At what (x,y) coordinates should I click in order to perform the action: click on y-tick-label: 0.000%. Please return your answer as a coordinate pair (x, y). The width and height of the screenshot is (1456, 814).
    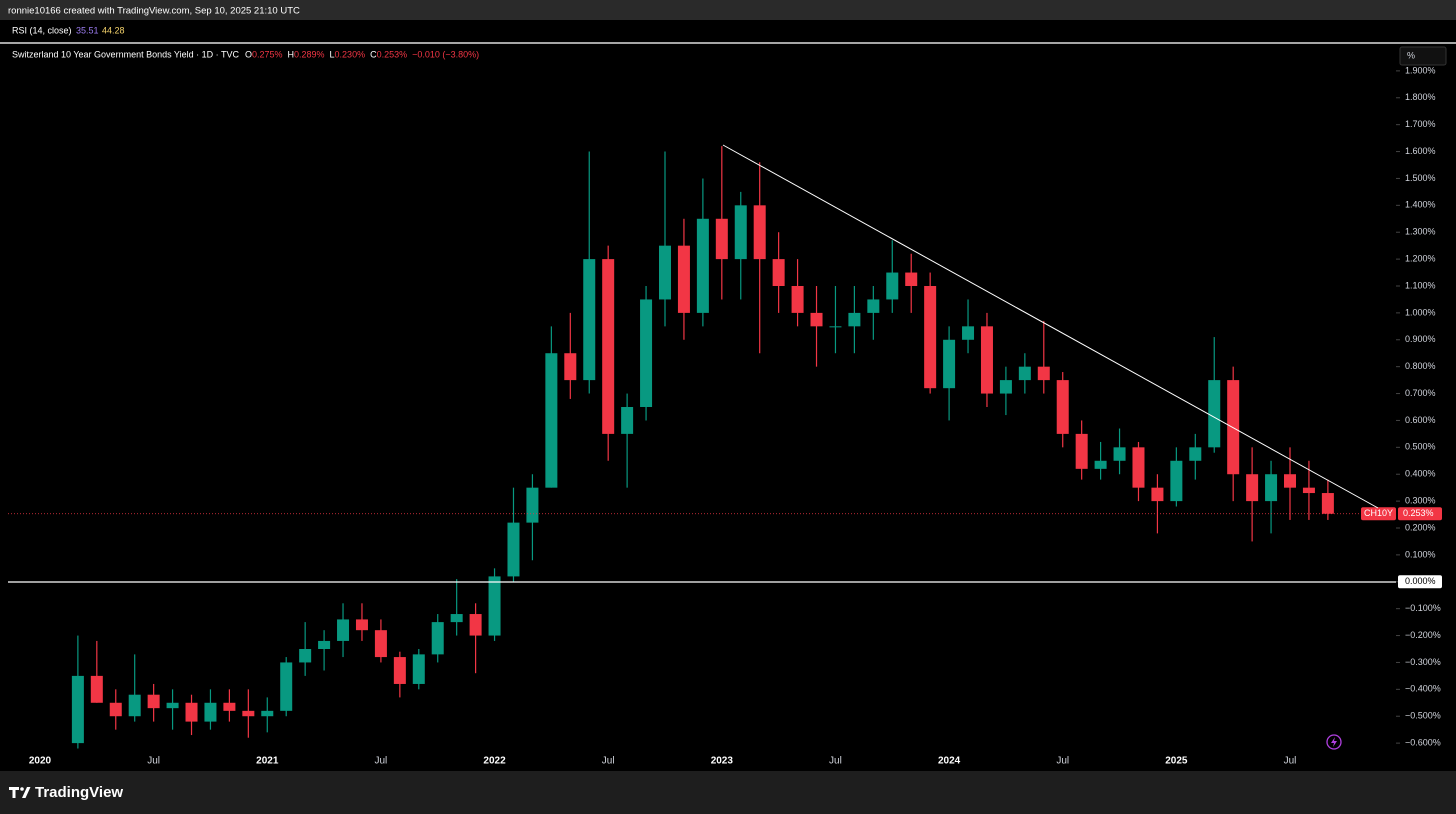
    Looking at the image, I should click on (1420, 581).